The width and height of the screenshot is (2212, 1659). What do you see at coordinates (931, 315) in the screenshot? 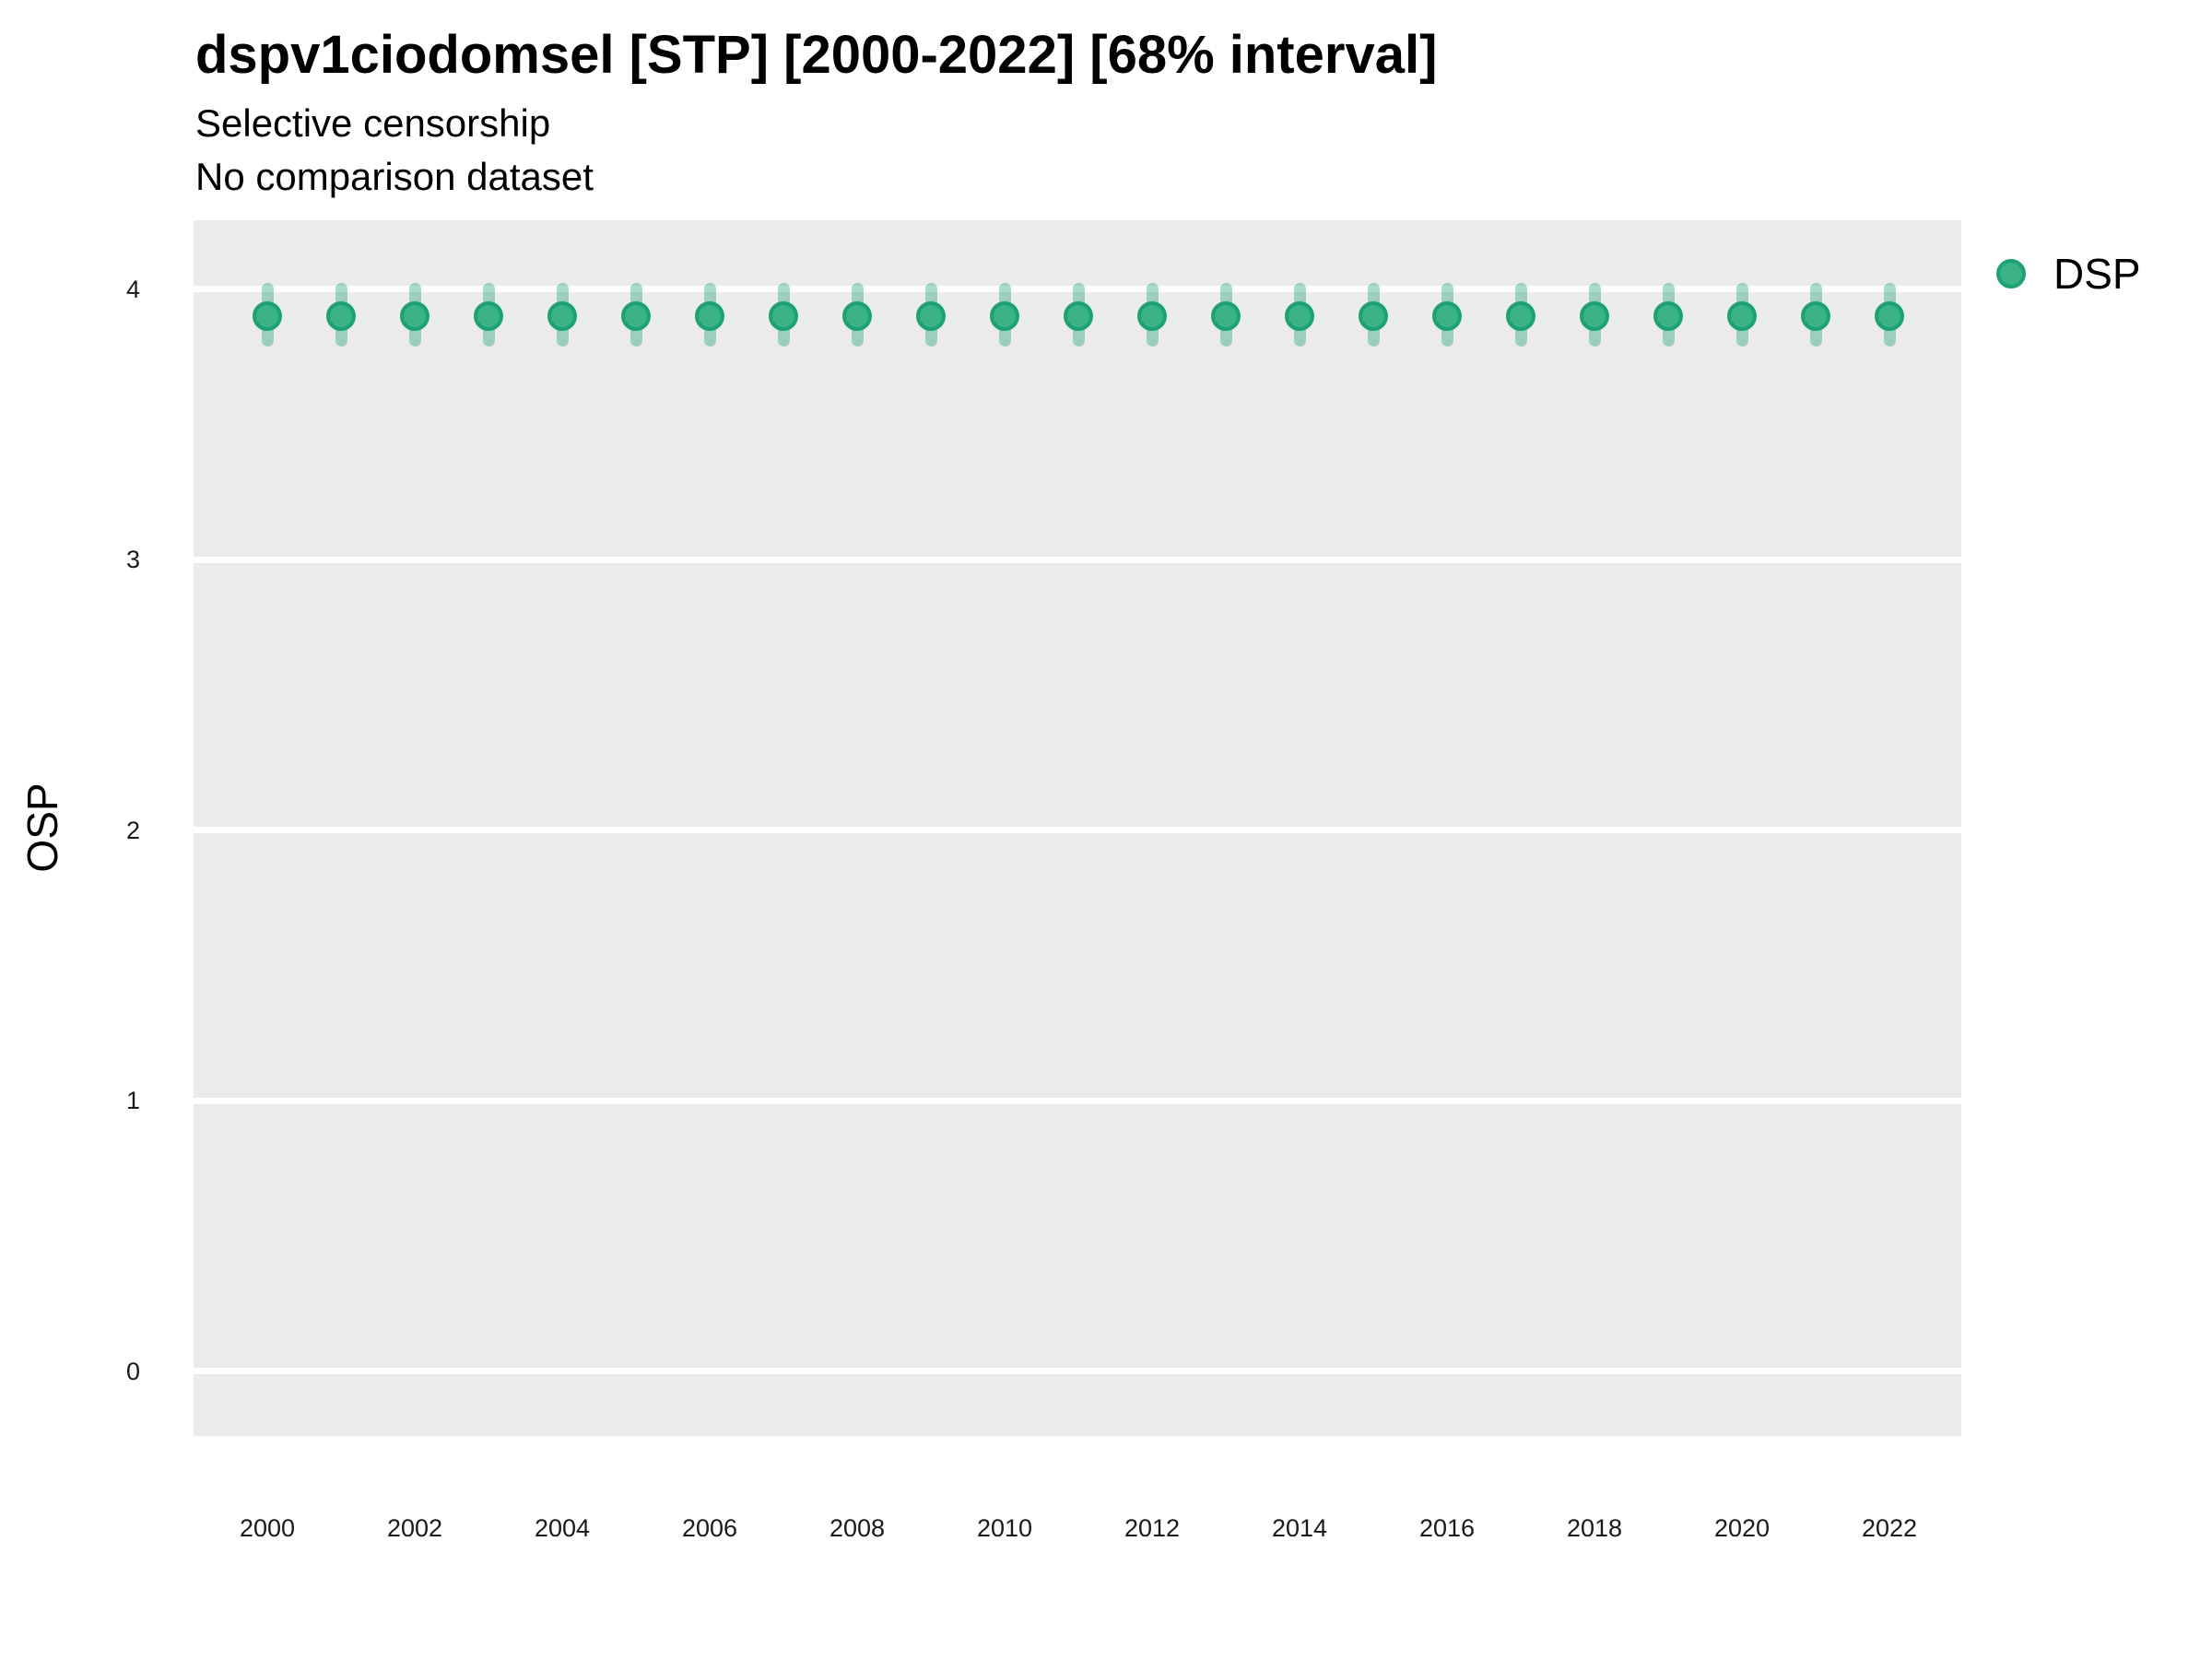
I see `data-point-2009` at bounding box center [931, 315].